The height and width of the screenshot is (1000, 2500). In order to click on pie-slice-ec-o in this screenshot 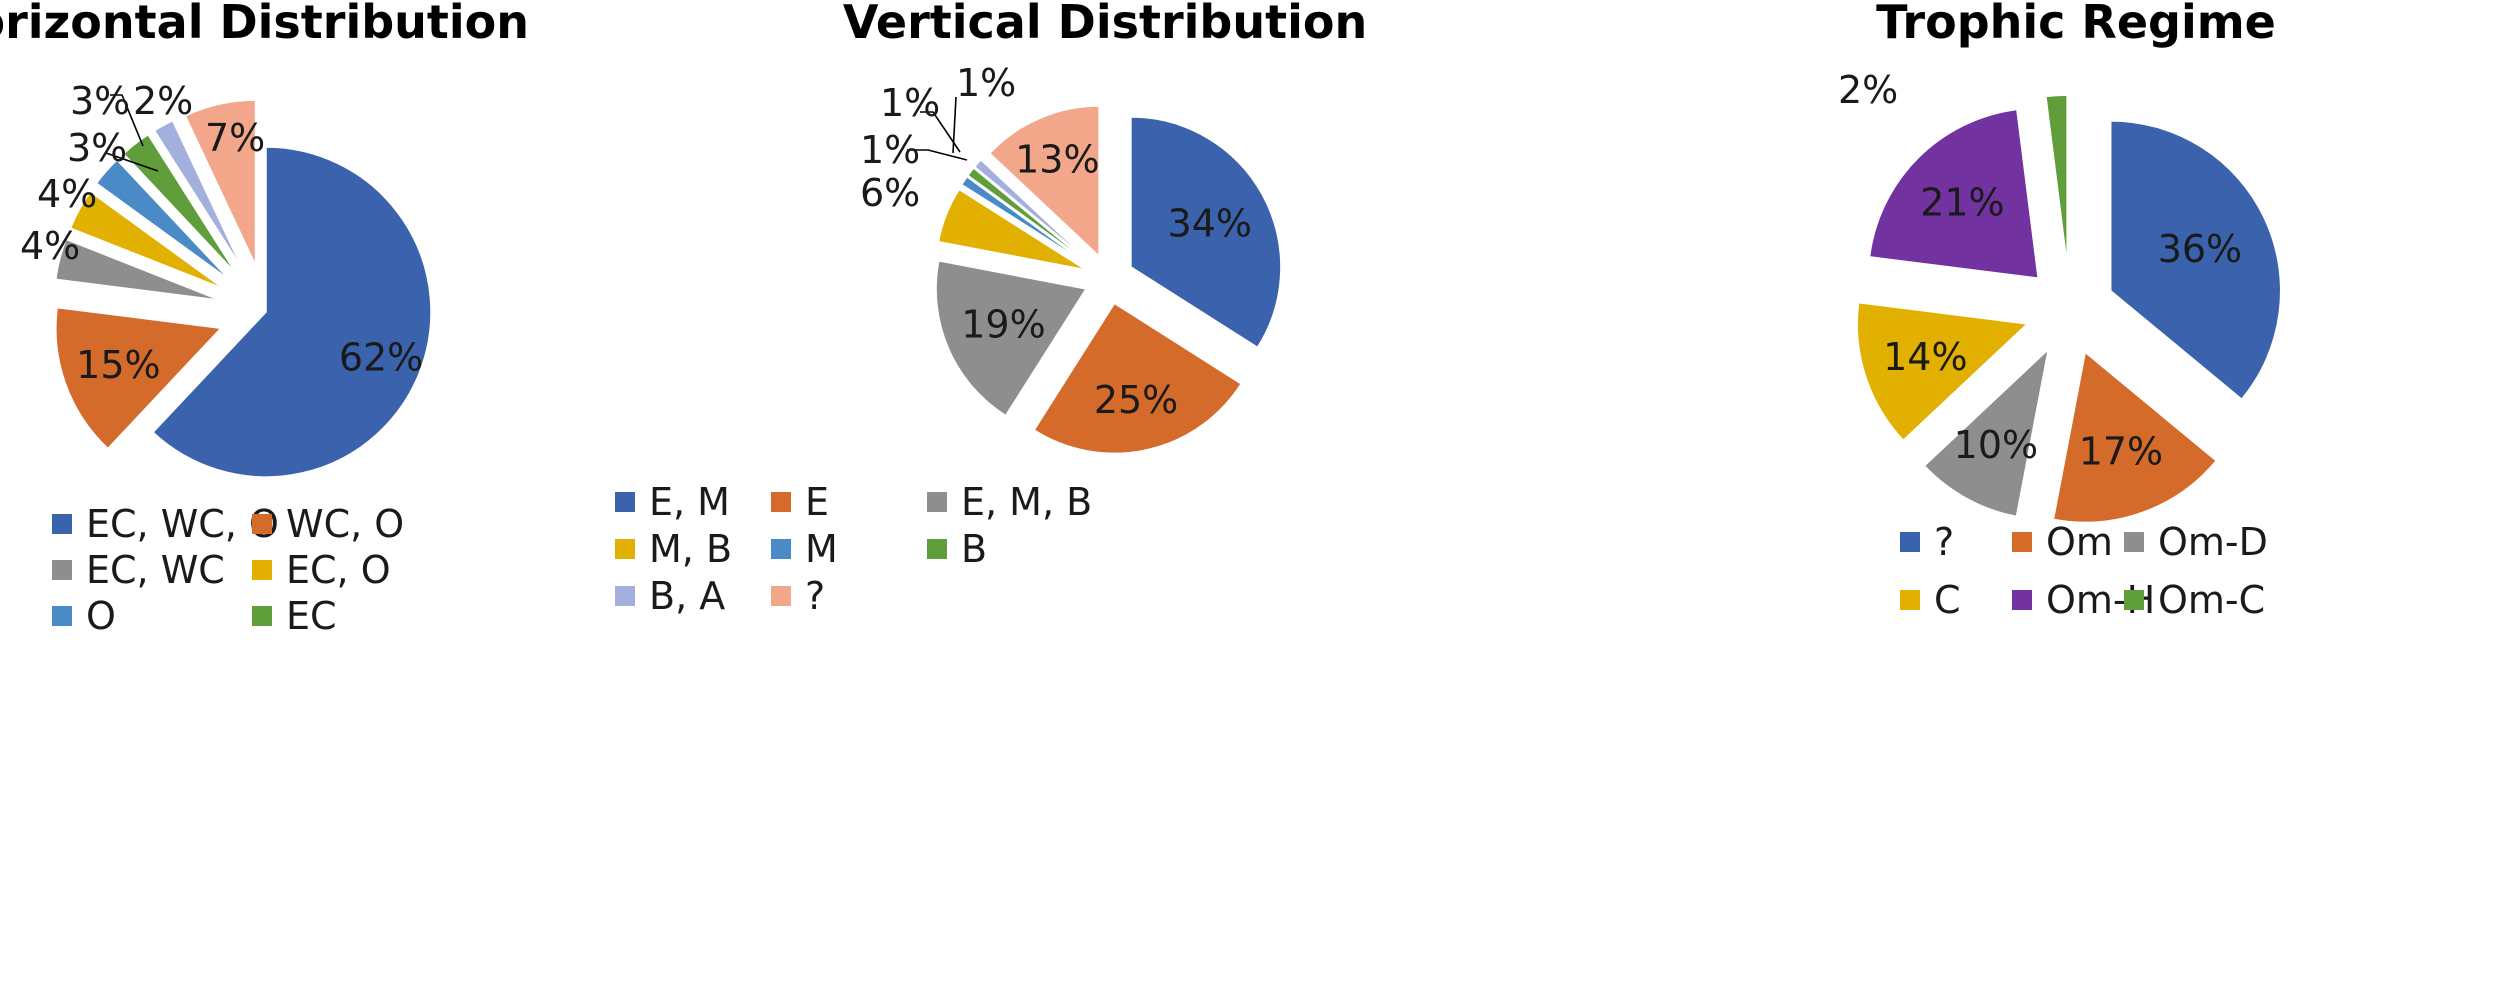, I will do `click(147, 240)`.